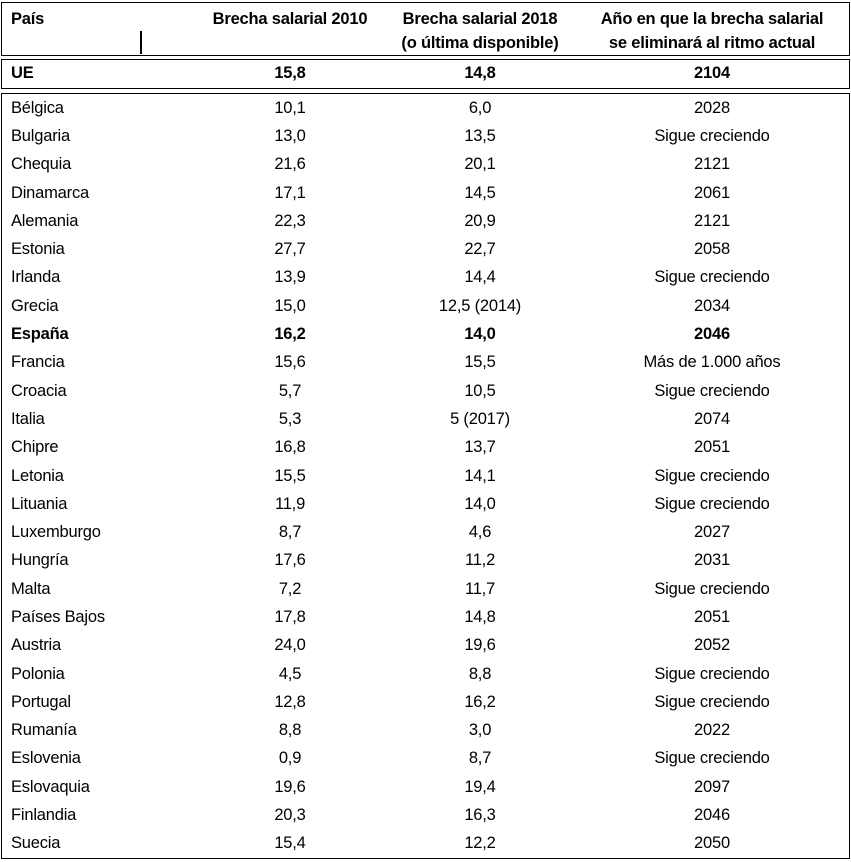  Describe the element at coordinates (425, 448) in the screenshot. I see `table-row: Chipre 16,8 13,7 2051` at that location.